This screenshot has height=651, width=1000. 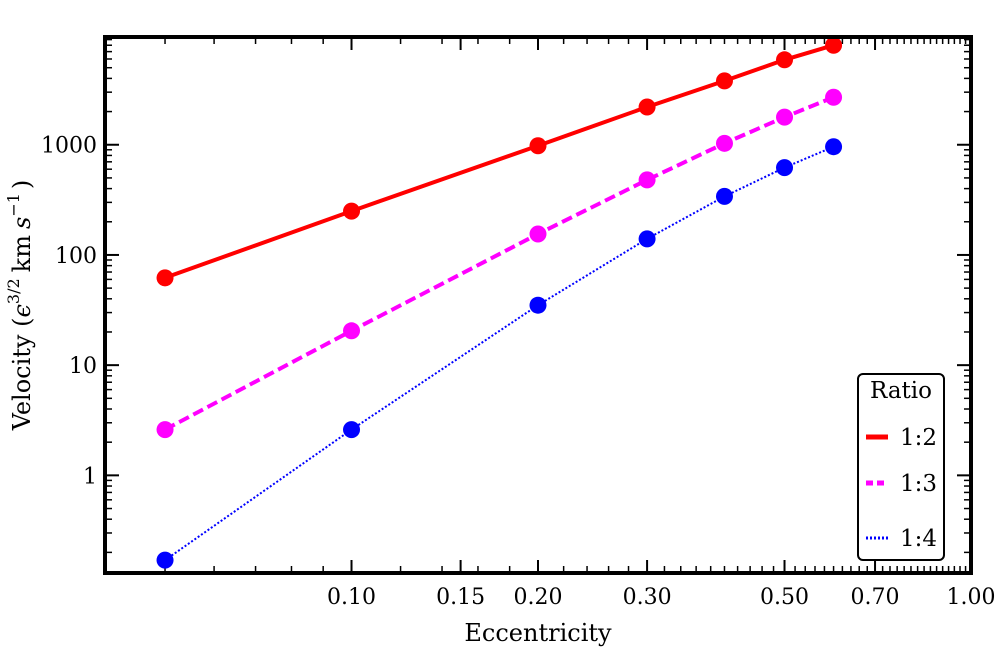 I want to click on y-label-epsilon: ϵ, so click(x=22, y=310).